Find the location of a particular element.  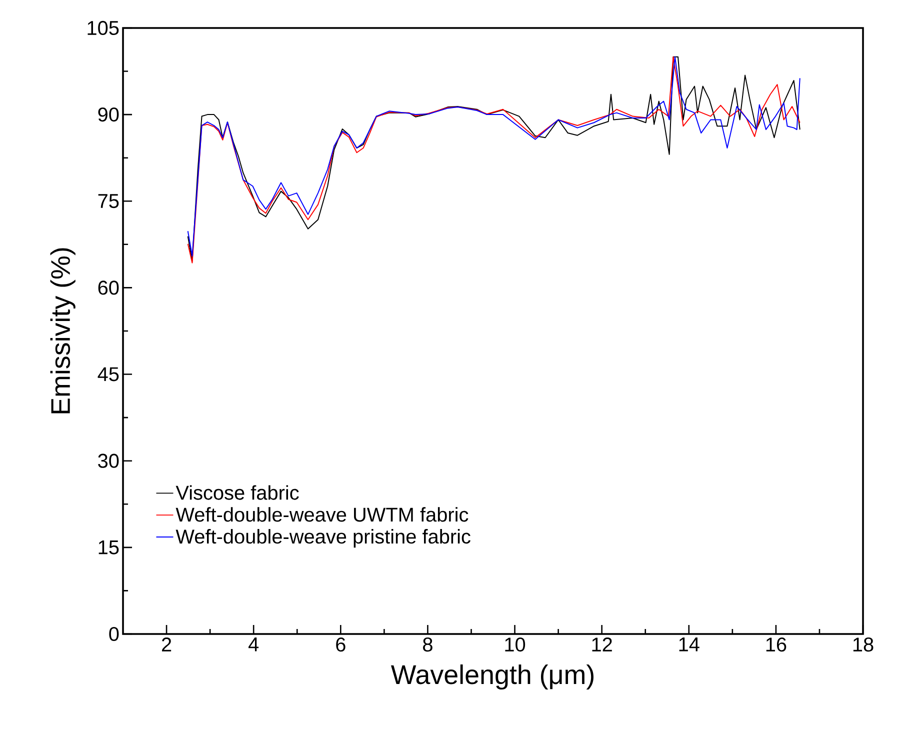

legend-label: Weft-double-weave UWTM fabric is located at coordinates (322, 514).